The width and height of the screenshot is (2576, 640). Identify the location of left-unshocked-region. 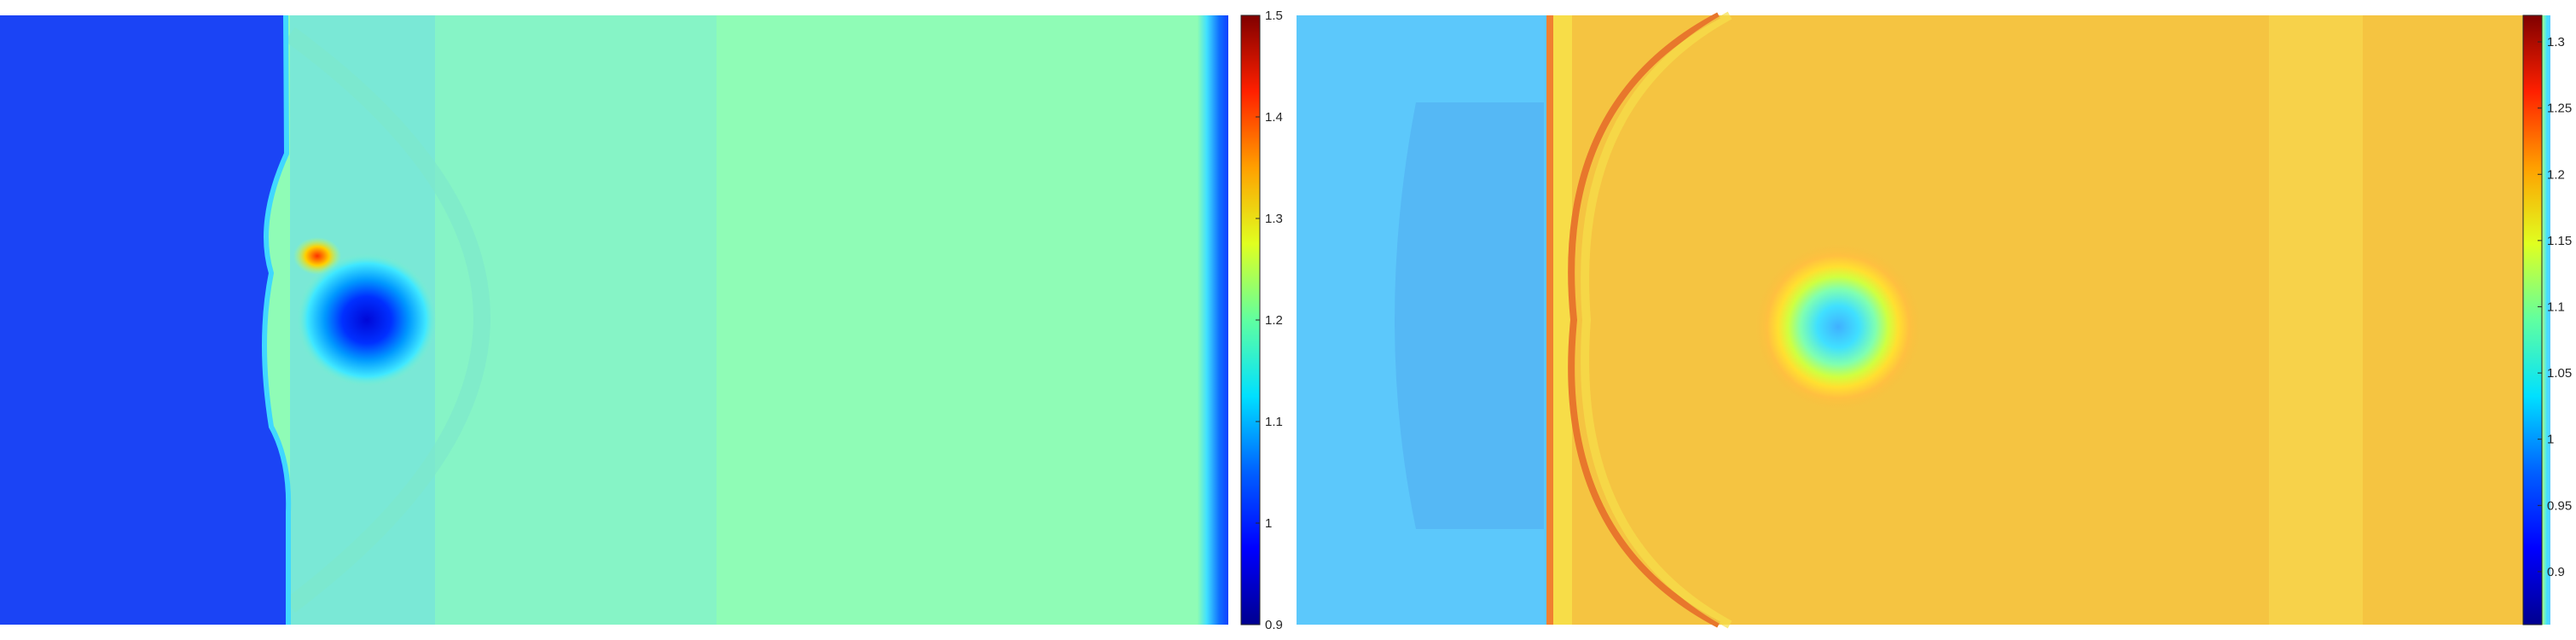
(144, 320).